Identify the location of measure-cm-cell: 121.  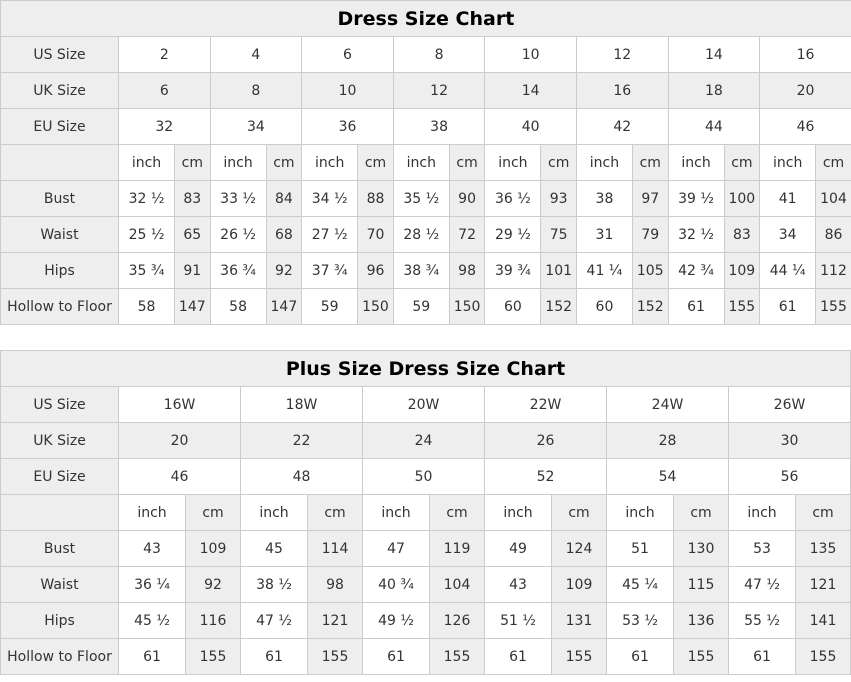
(822, 584).